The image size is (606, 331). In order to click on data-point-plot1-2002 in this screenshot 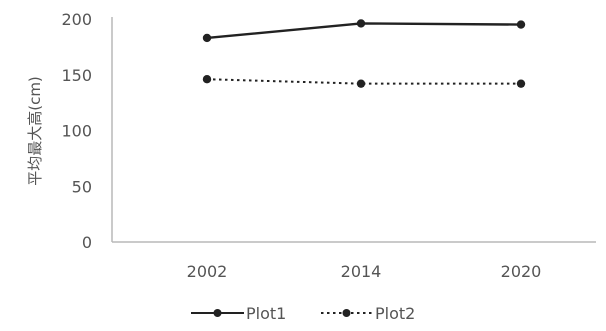, I will do `click(207, 38)`.